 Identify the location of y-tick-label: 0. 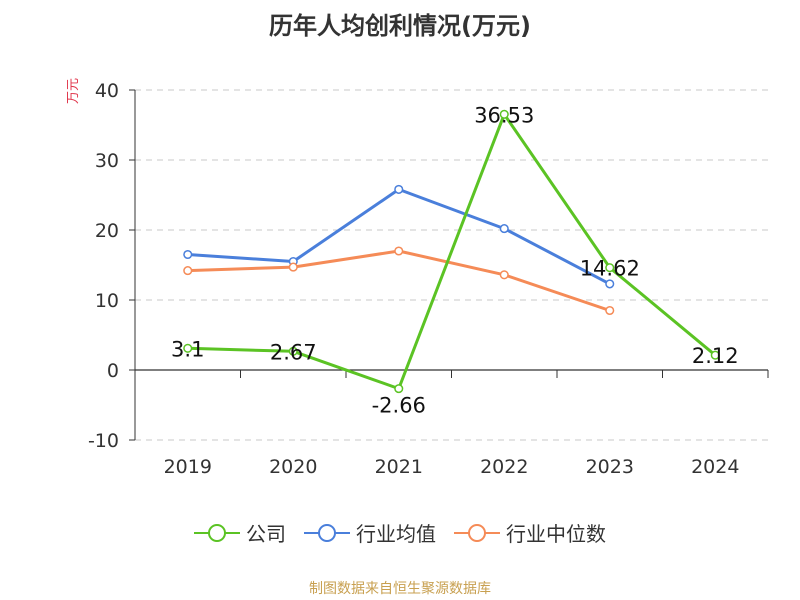
(113, 371).